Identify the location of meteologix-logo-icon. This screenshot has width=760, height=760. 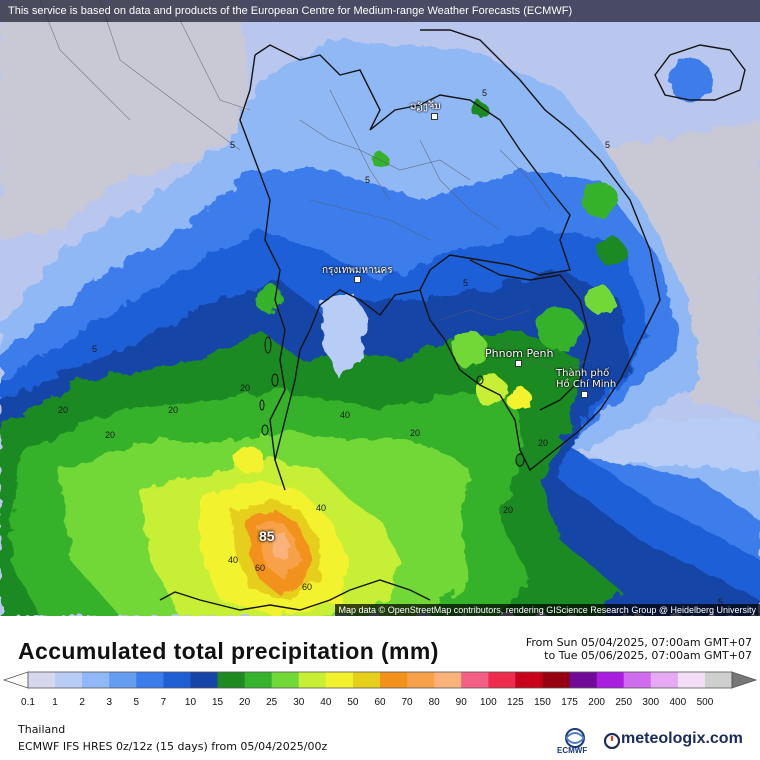
(612, 741).